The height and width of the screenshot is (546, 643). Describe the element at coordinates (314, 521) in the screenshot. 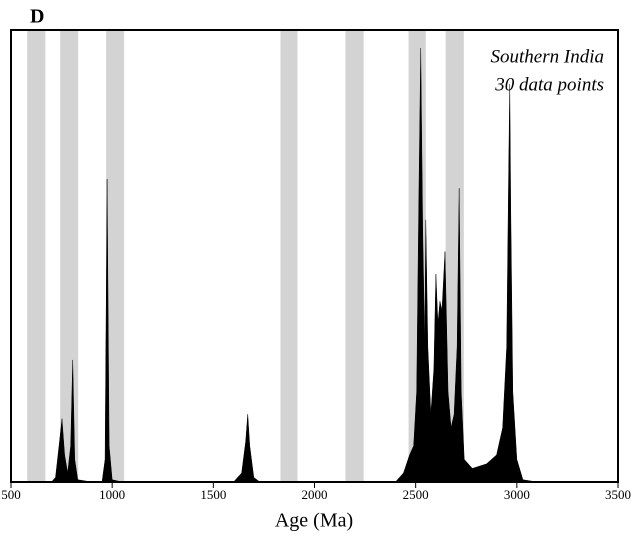

I see `x-axis-label: Age (Ma)` at that location.